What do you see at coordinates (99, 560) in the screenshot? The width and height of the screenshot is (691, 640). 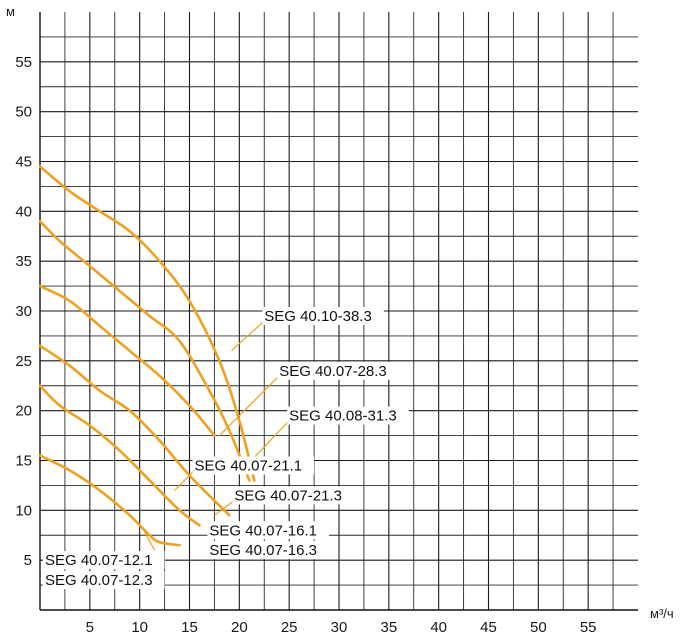 I see `series-label: SEG 40.07-12.1` at bounding box center [99, 560].